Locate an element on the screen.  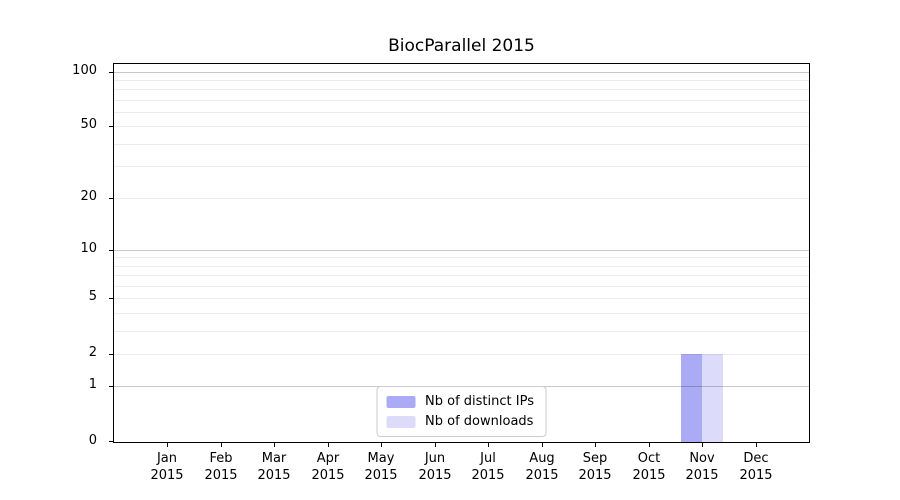
x-tick-label: Apr 2015 is located at coordinates (328, 467).